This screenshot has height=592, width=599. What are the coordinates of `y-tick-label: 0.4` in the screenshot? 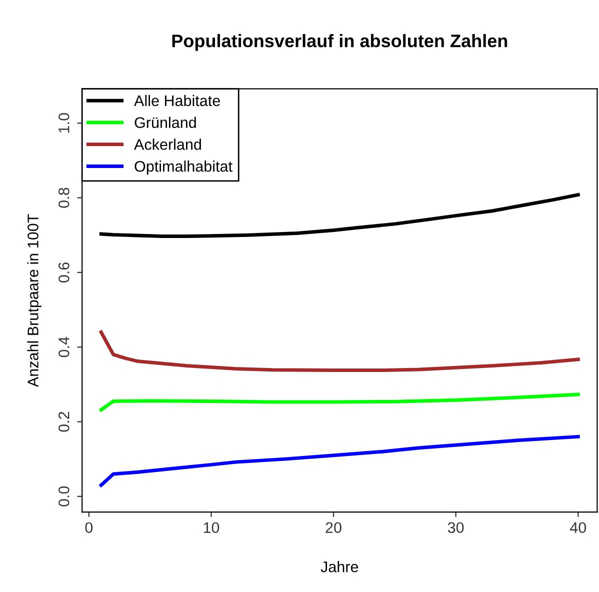 It's located at (64, 347).